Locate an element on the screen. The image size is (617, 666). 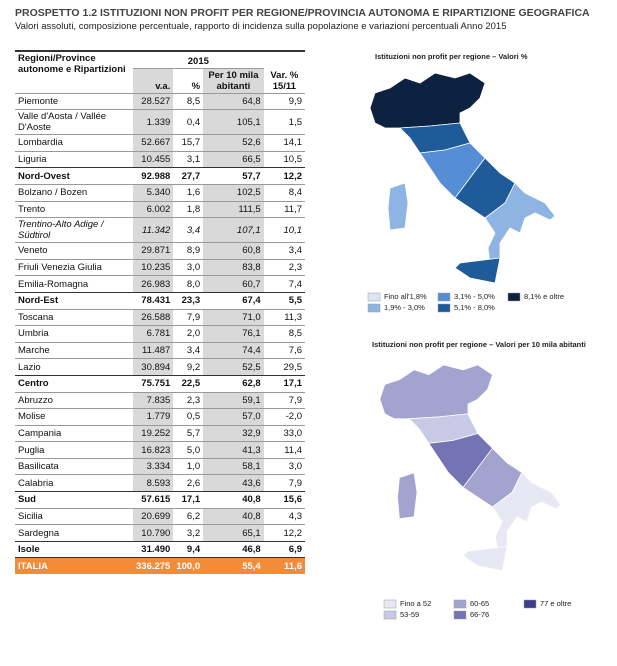
table-cell: 1,8 is located at coordinates (188, 209).